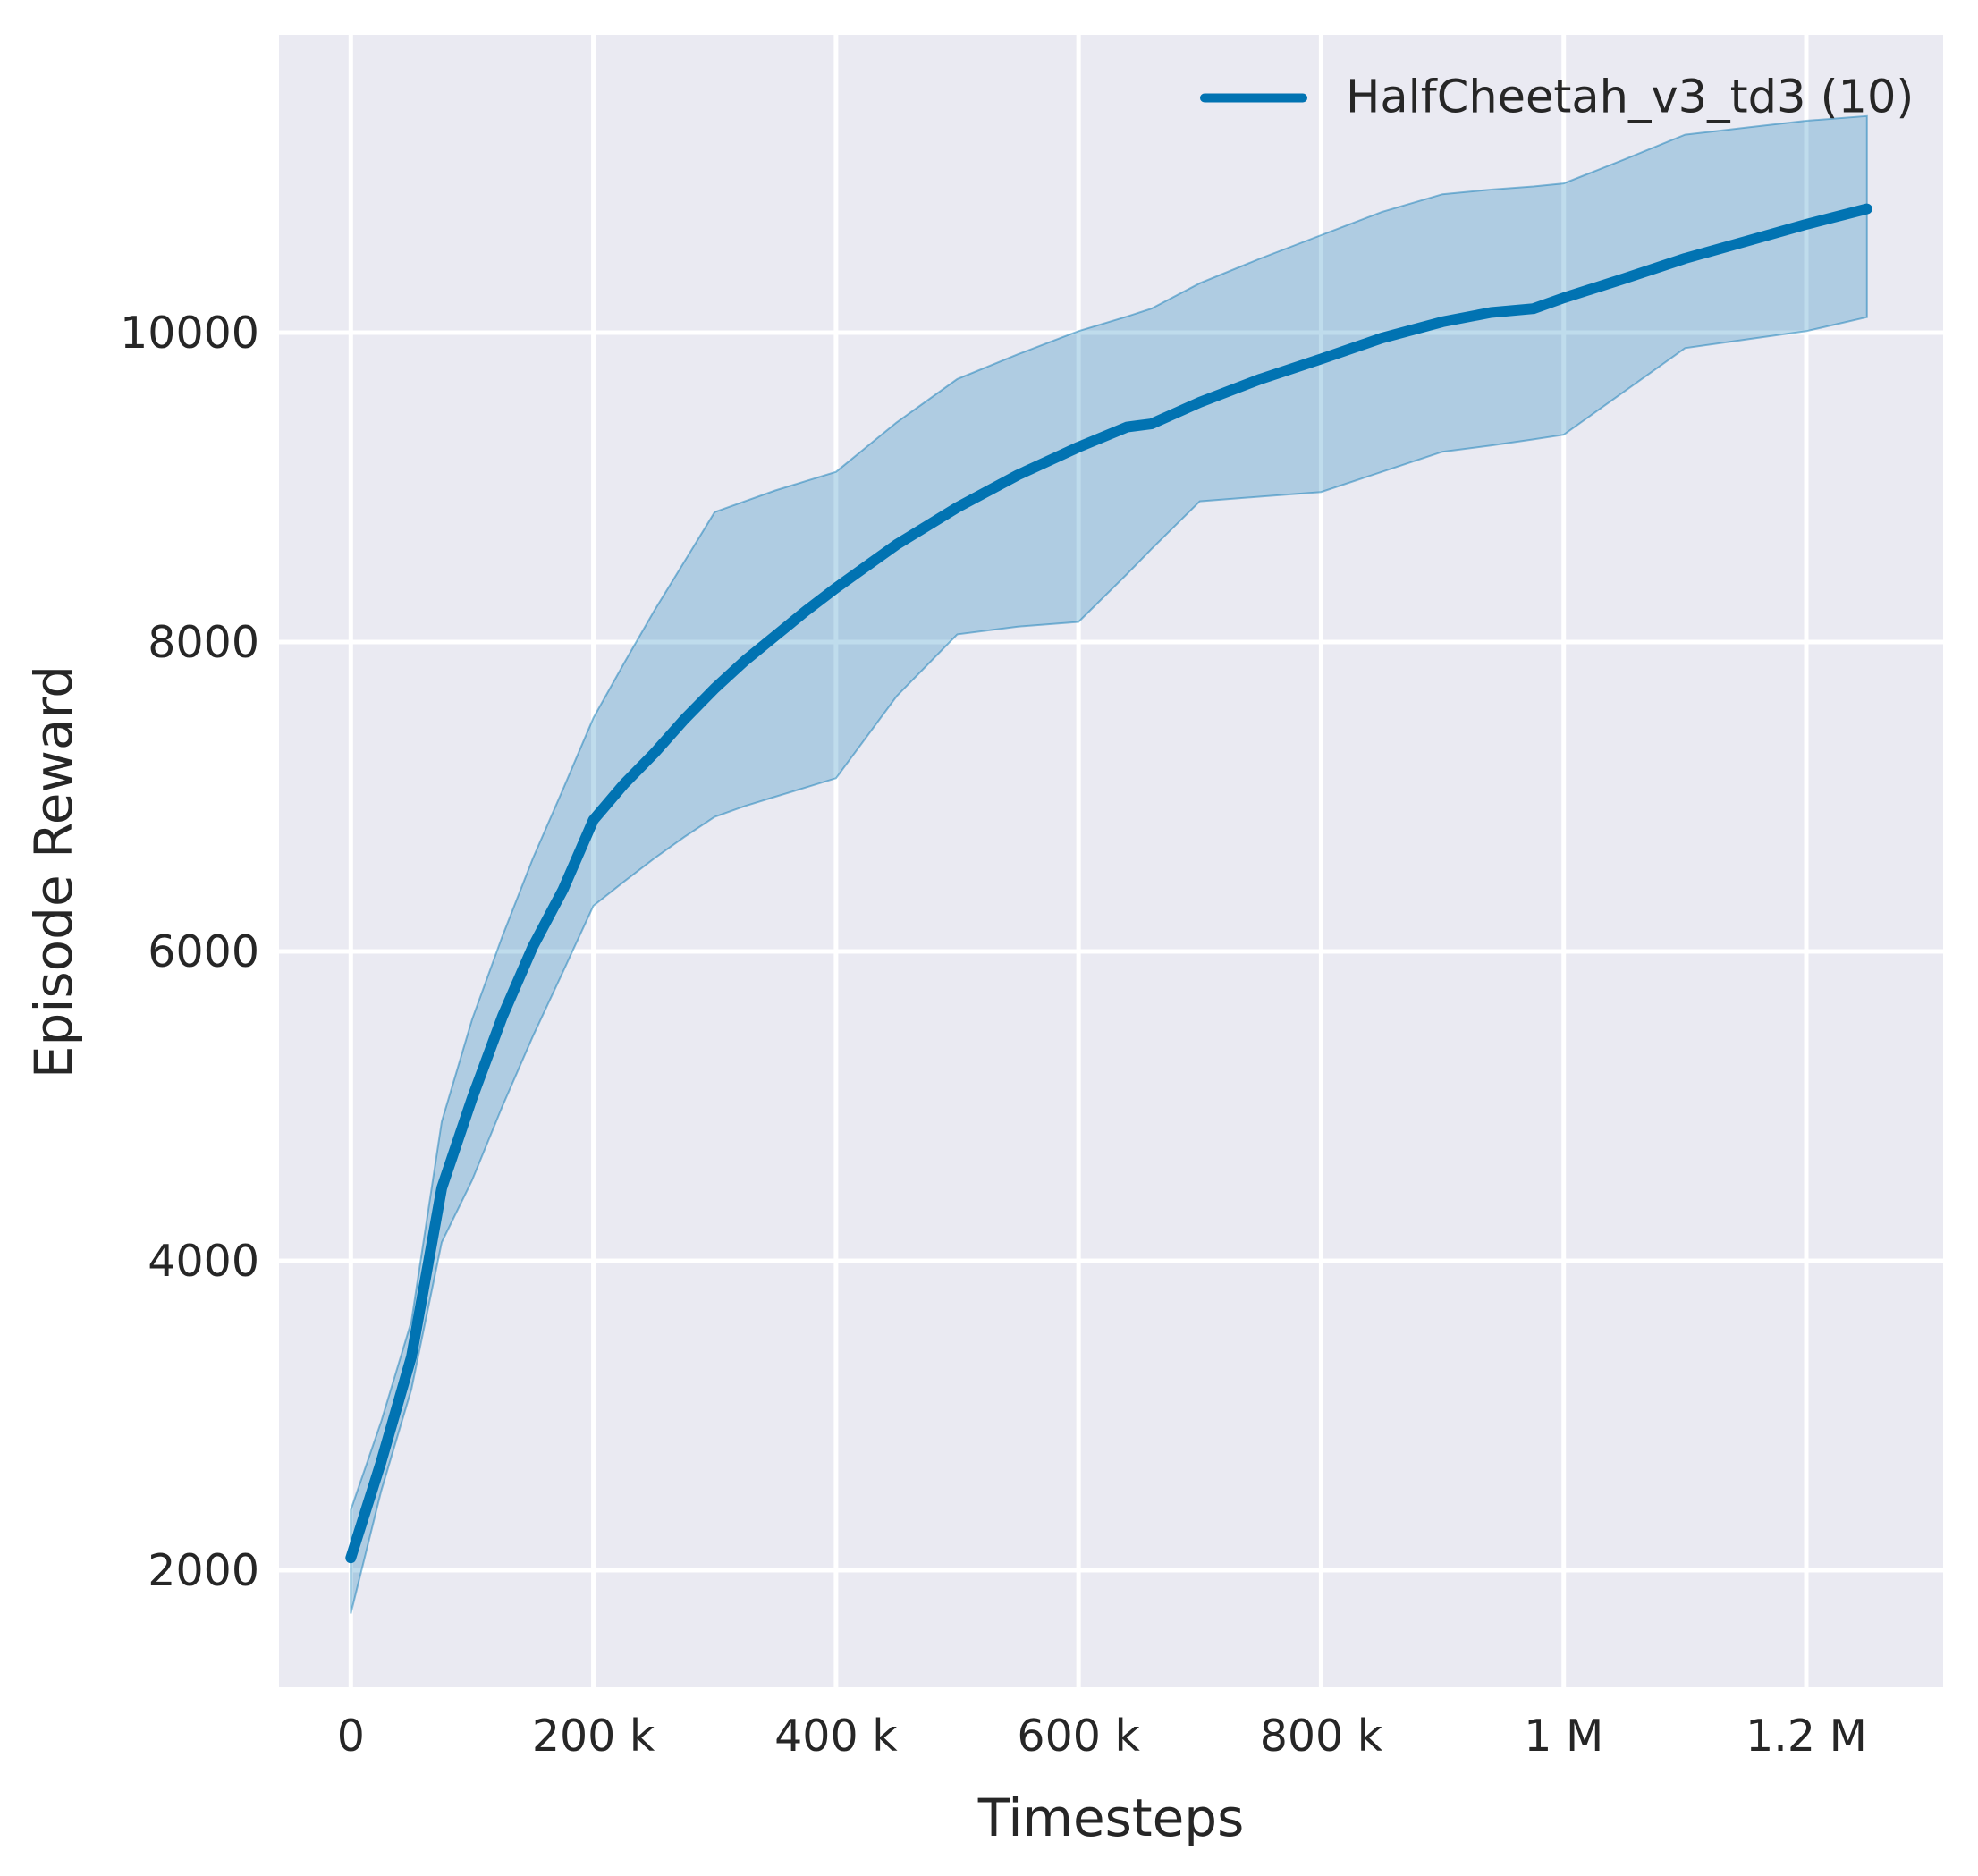  I want to click on y-axis-title: Episode Reward, so click(53, 872).